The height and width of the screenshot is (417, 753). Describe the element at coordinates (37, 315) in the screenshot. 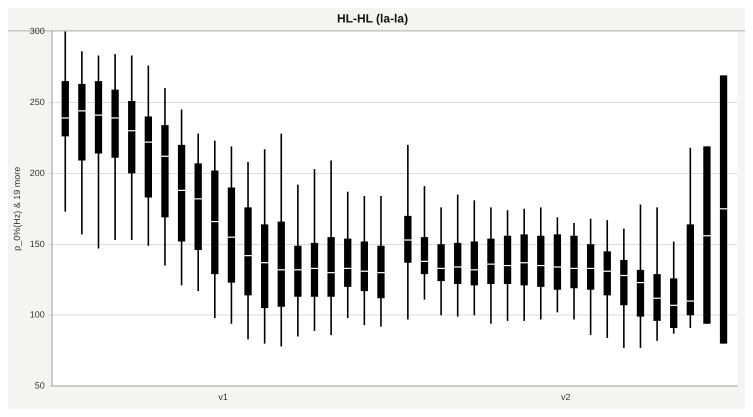

I see `y-tick-label: 100` at that location.